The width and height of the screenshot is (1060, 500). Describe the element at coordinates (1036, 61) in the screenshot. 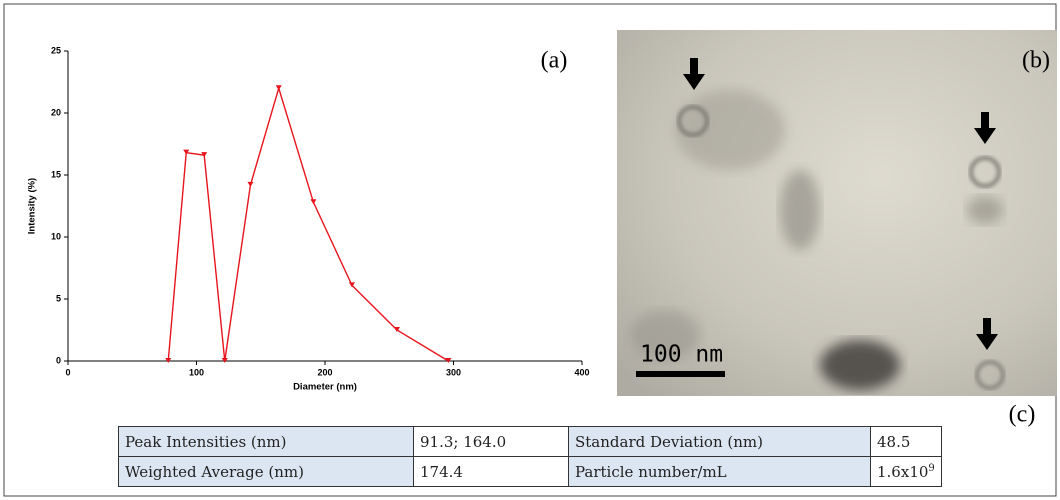

I see `panel-label: (b)` at that location.